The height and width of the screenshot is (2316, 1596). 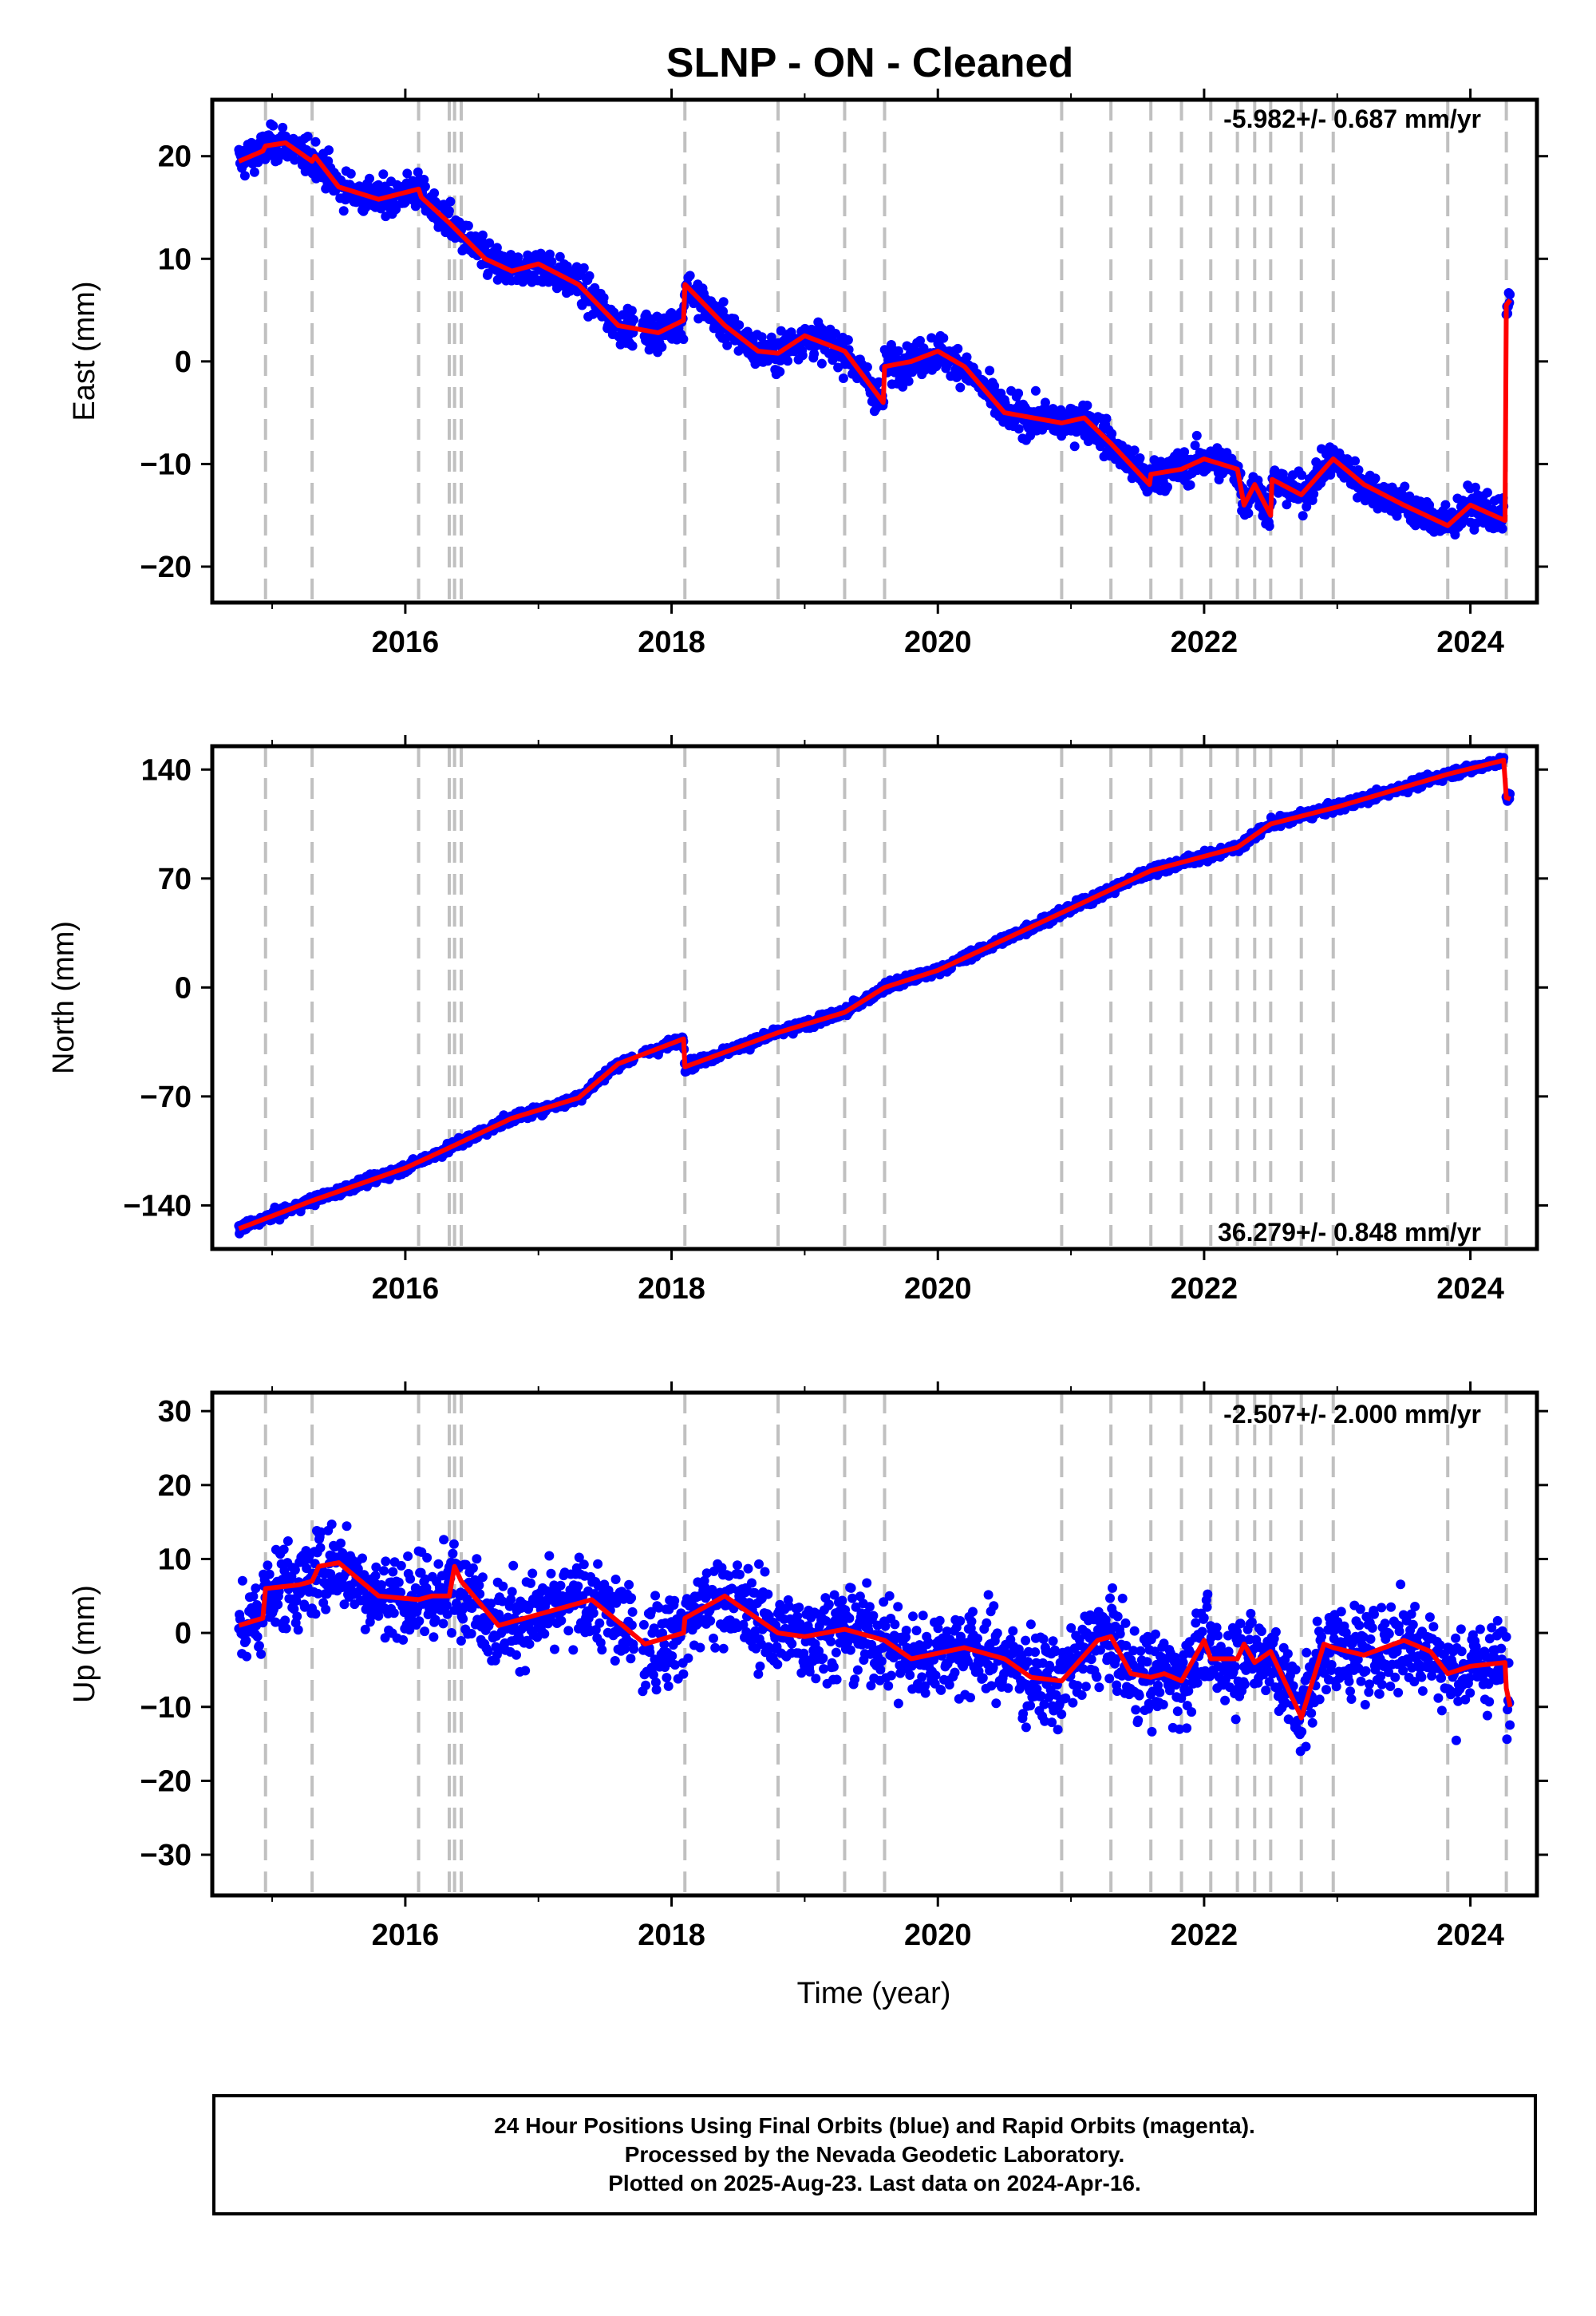 I want to click on east-y-tick-label: 10, so click(x=175, y=259).